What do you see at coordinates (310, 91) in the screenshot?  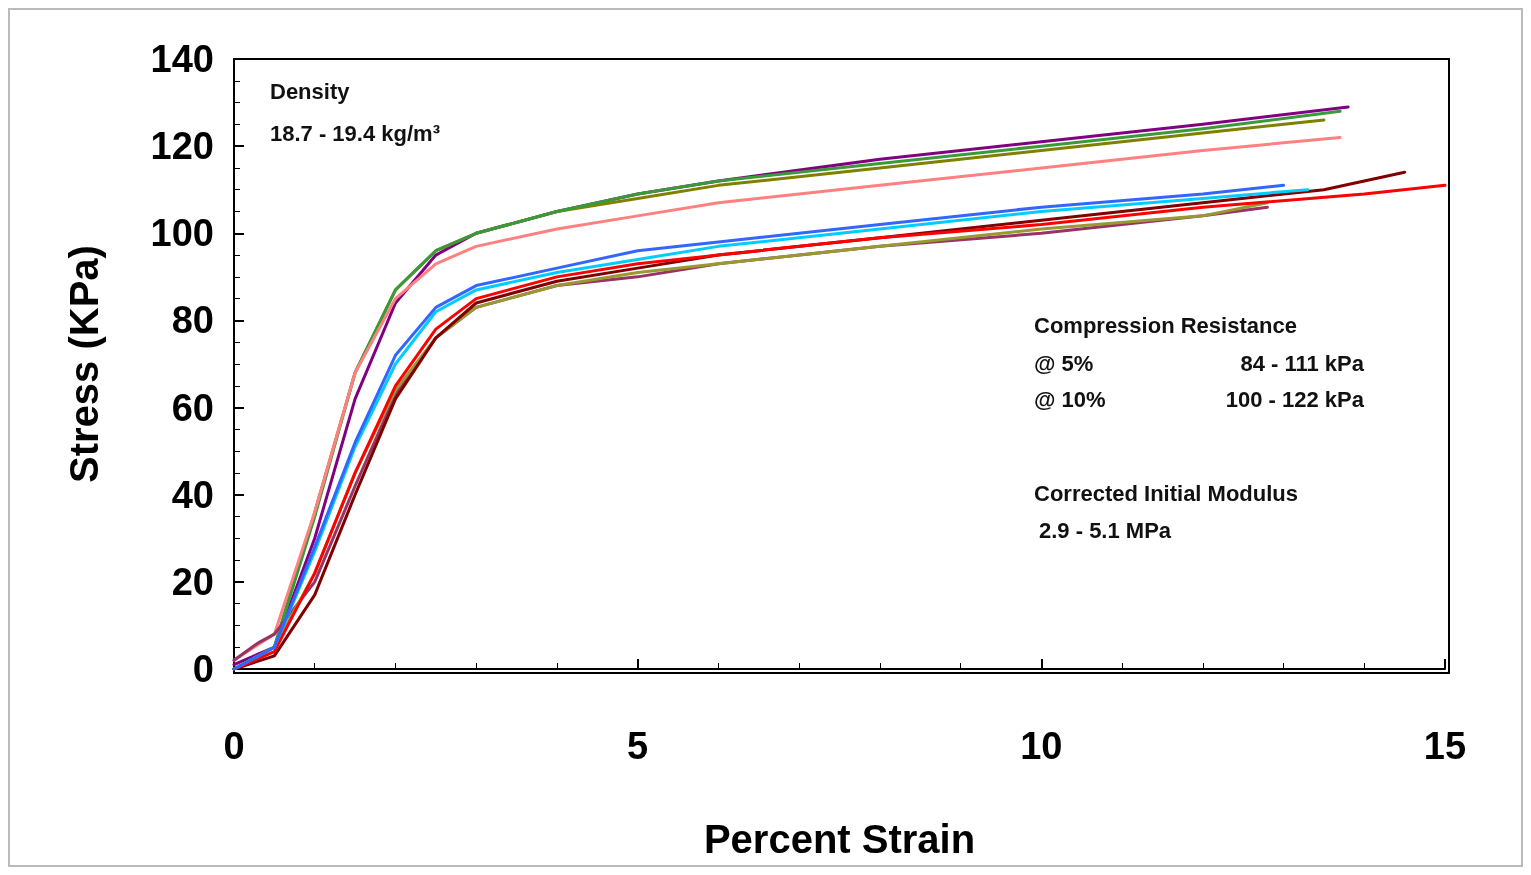 I see `annotation: Density` at bounding box center [310, 91].